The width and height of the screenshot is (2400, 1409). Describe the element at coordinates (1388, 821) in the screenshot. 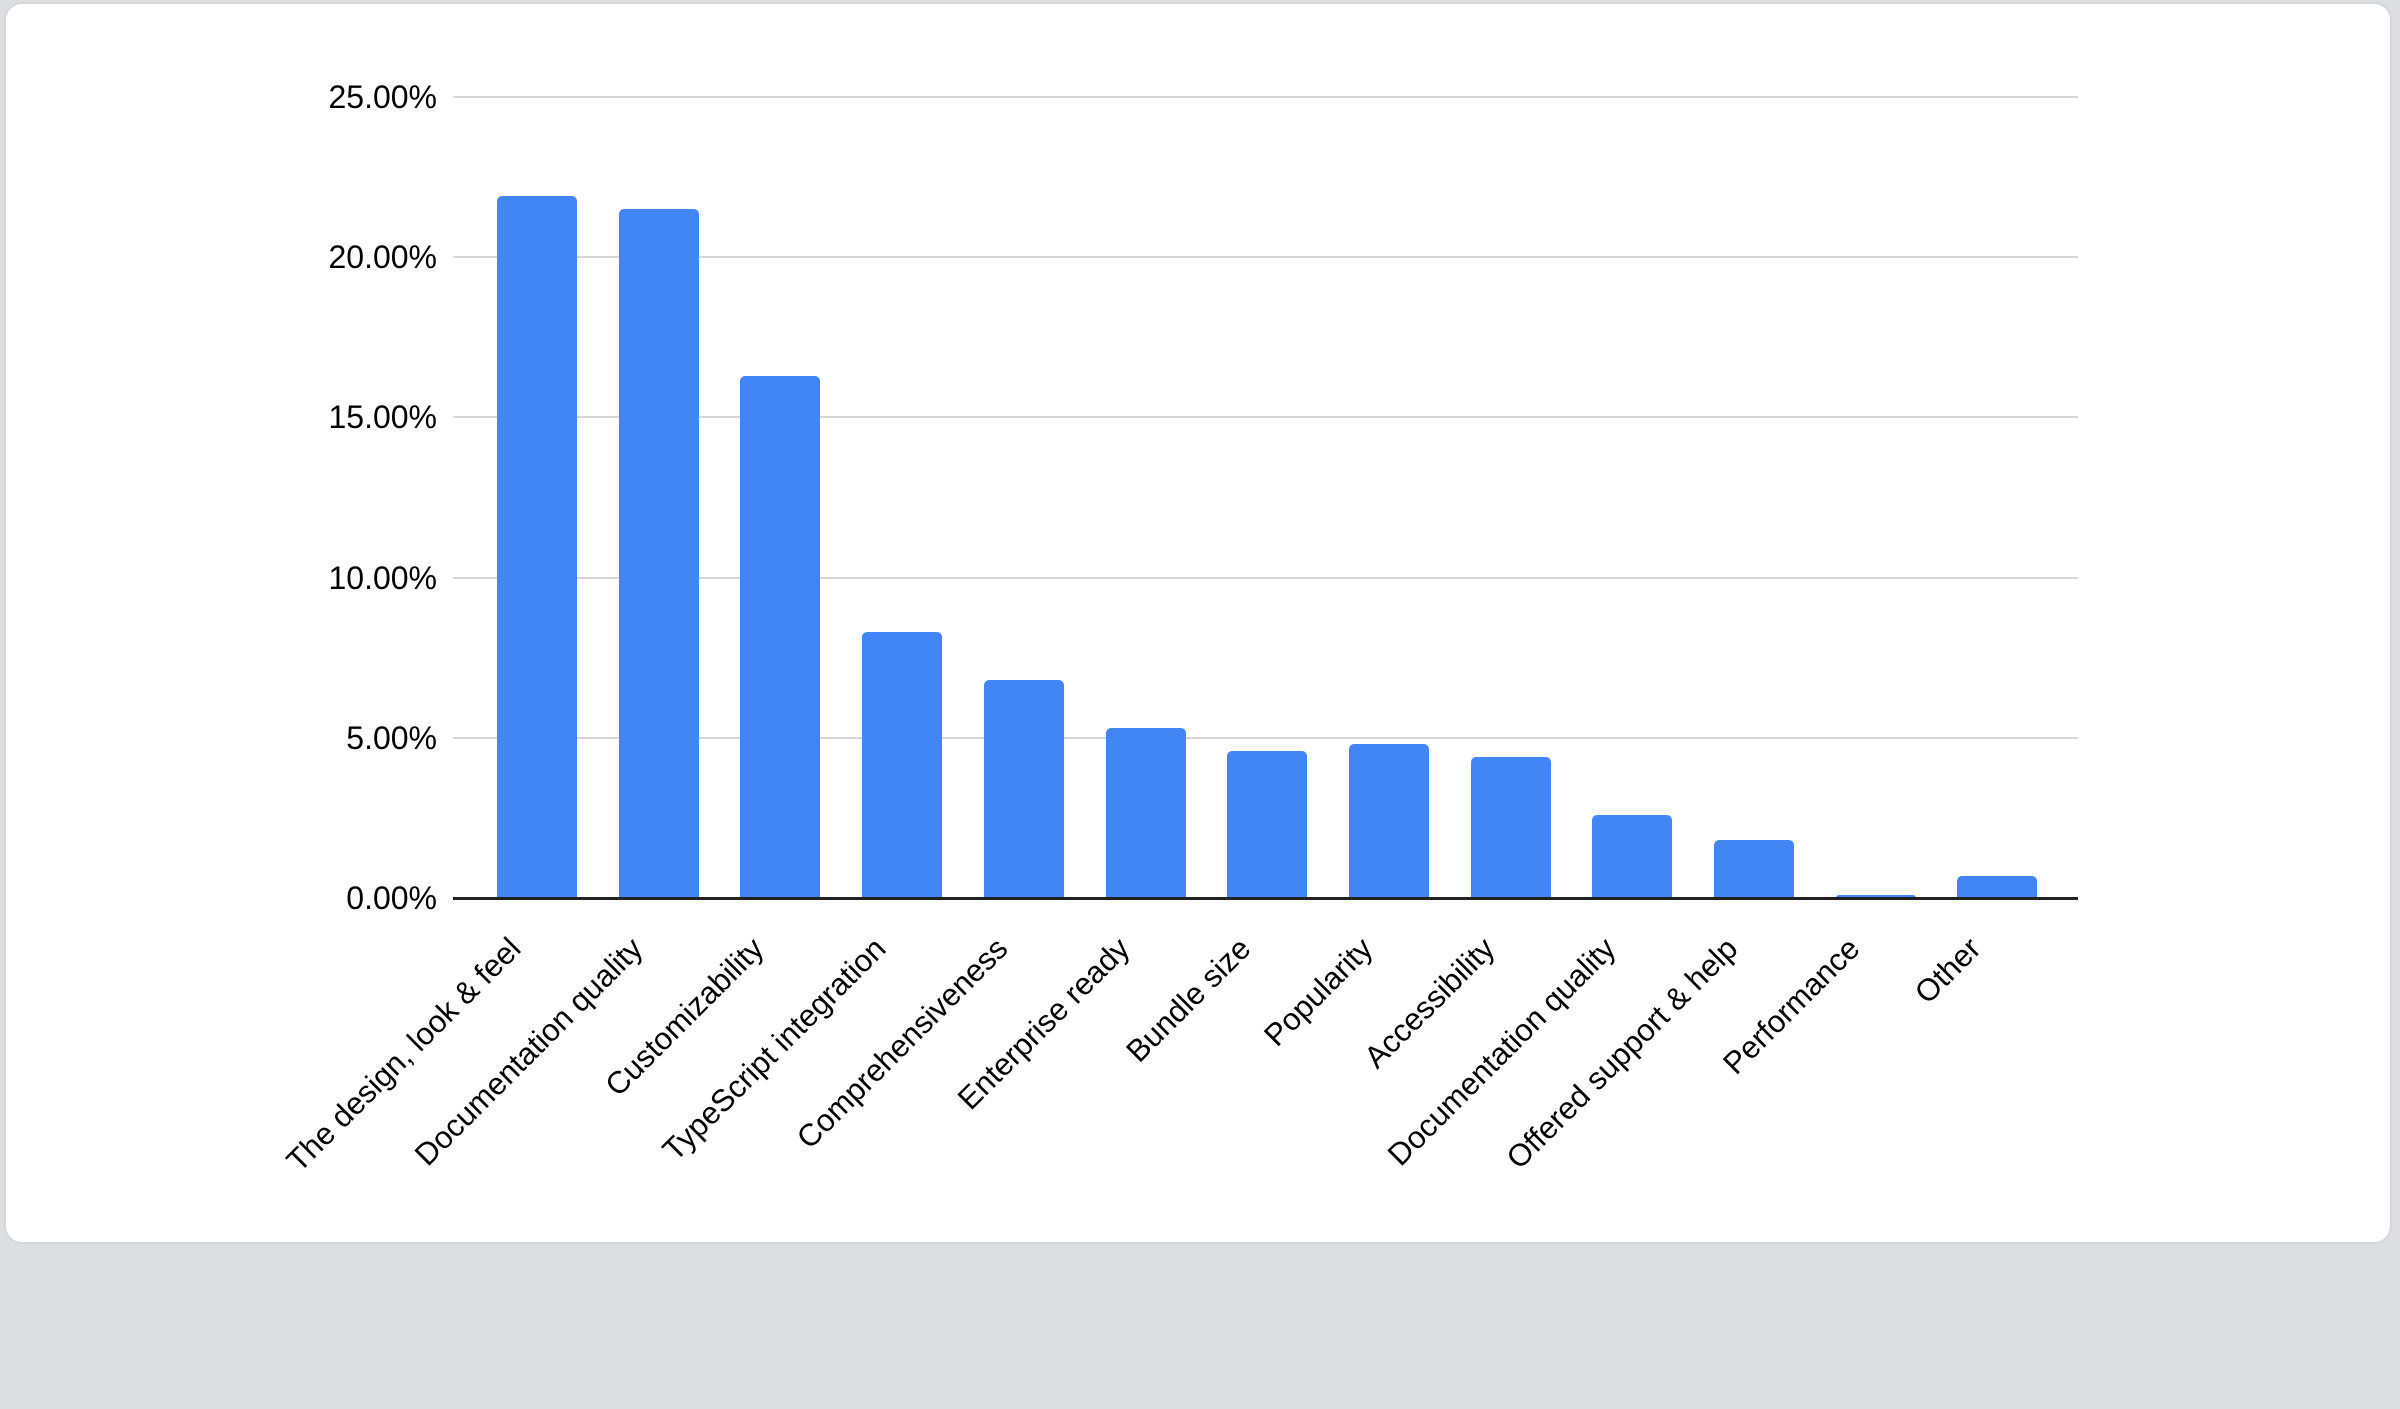

I see `bar-8-popularity` at that location.